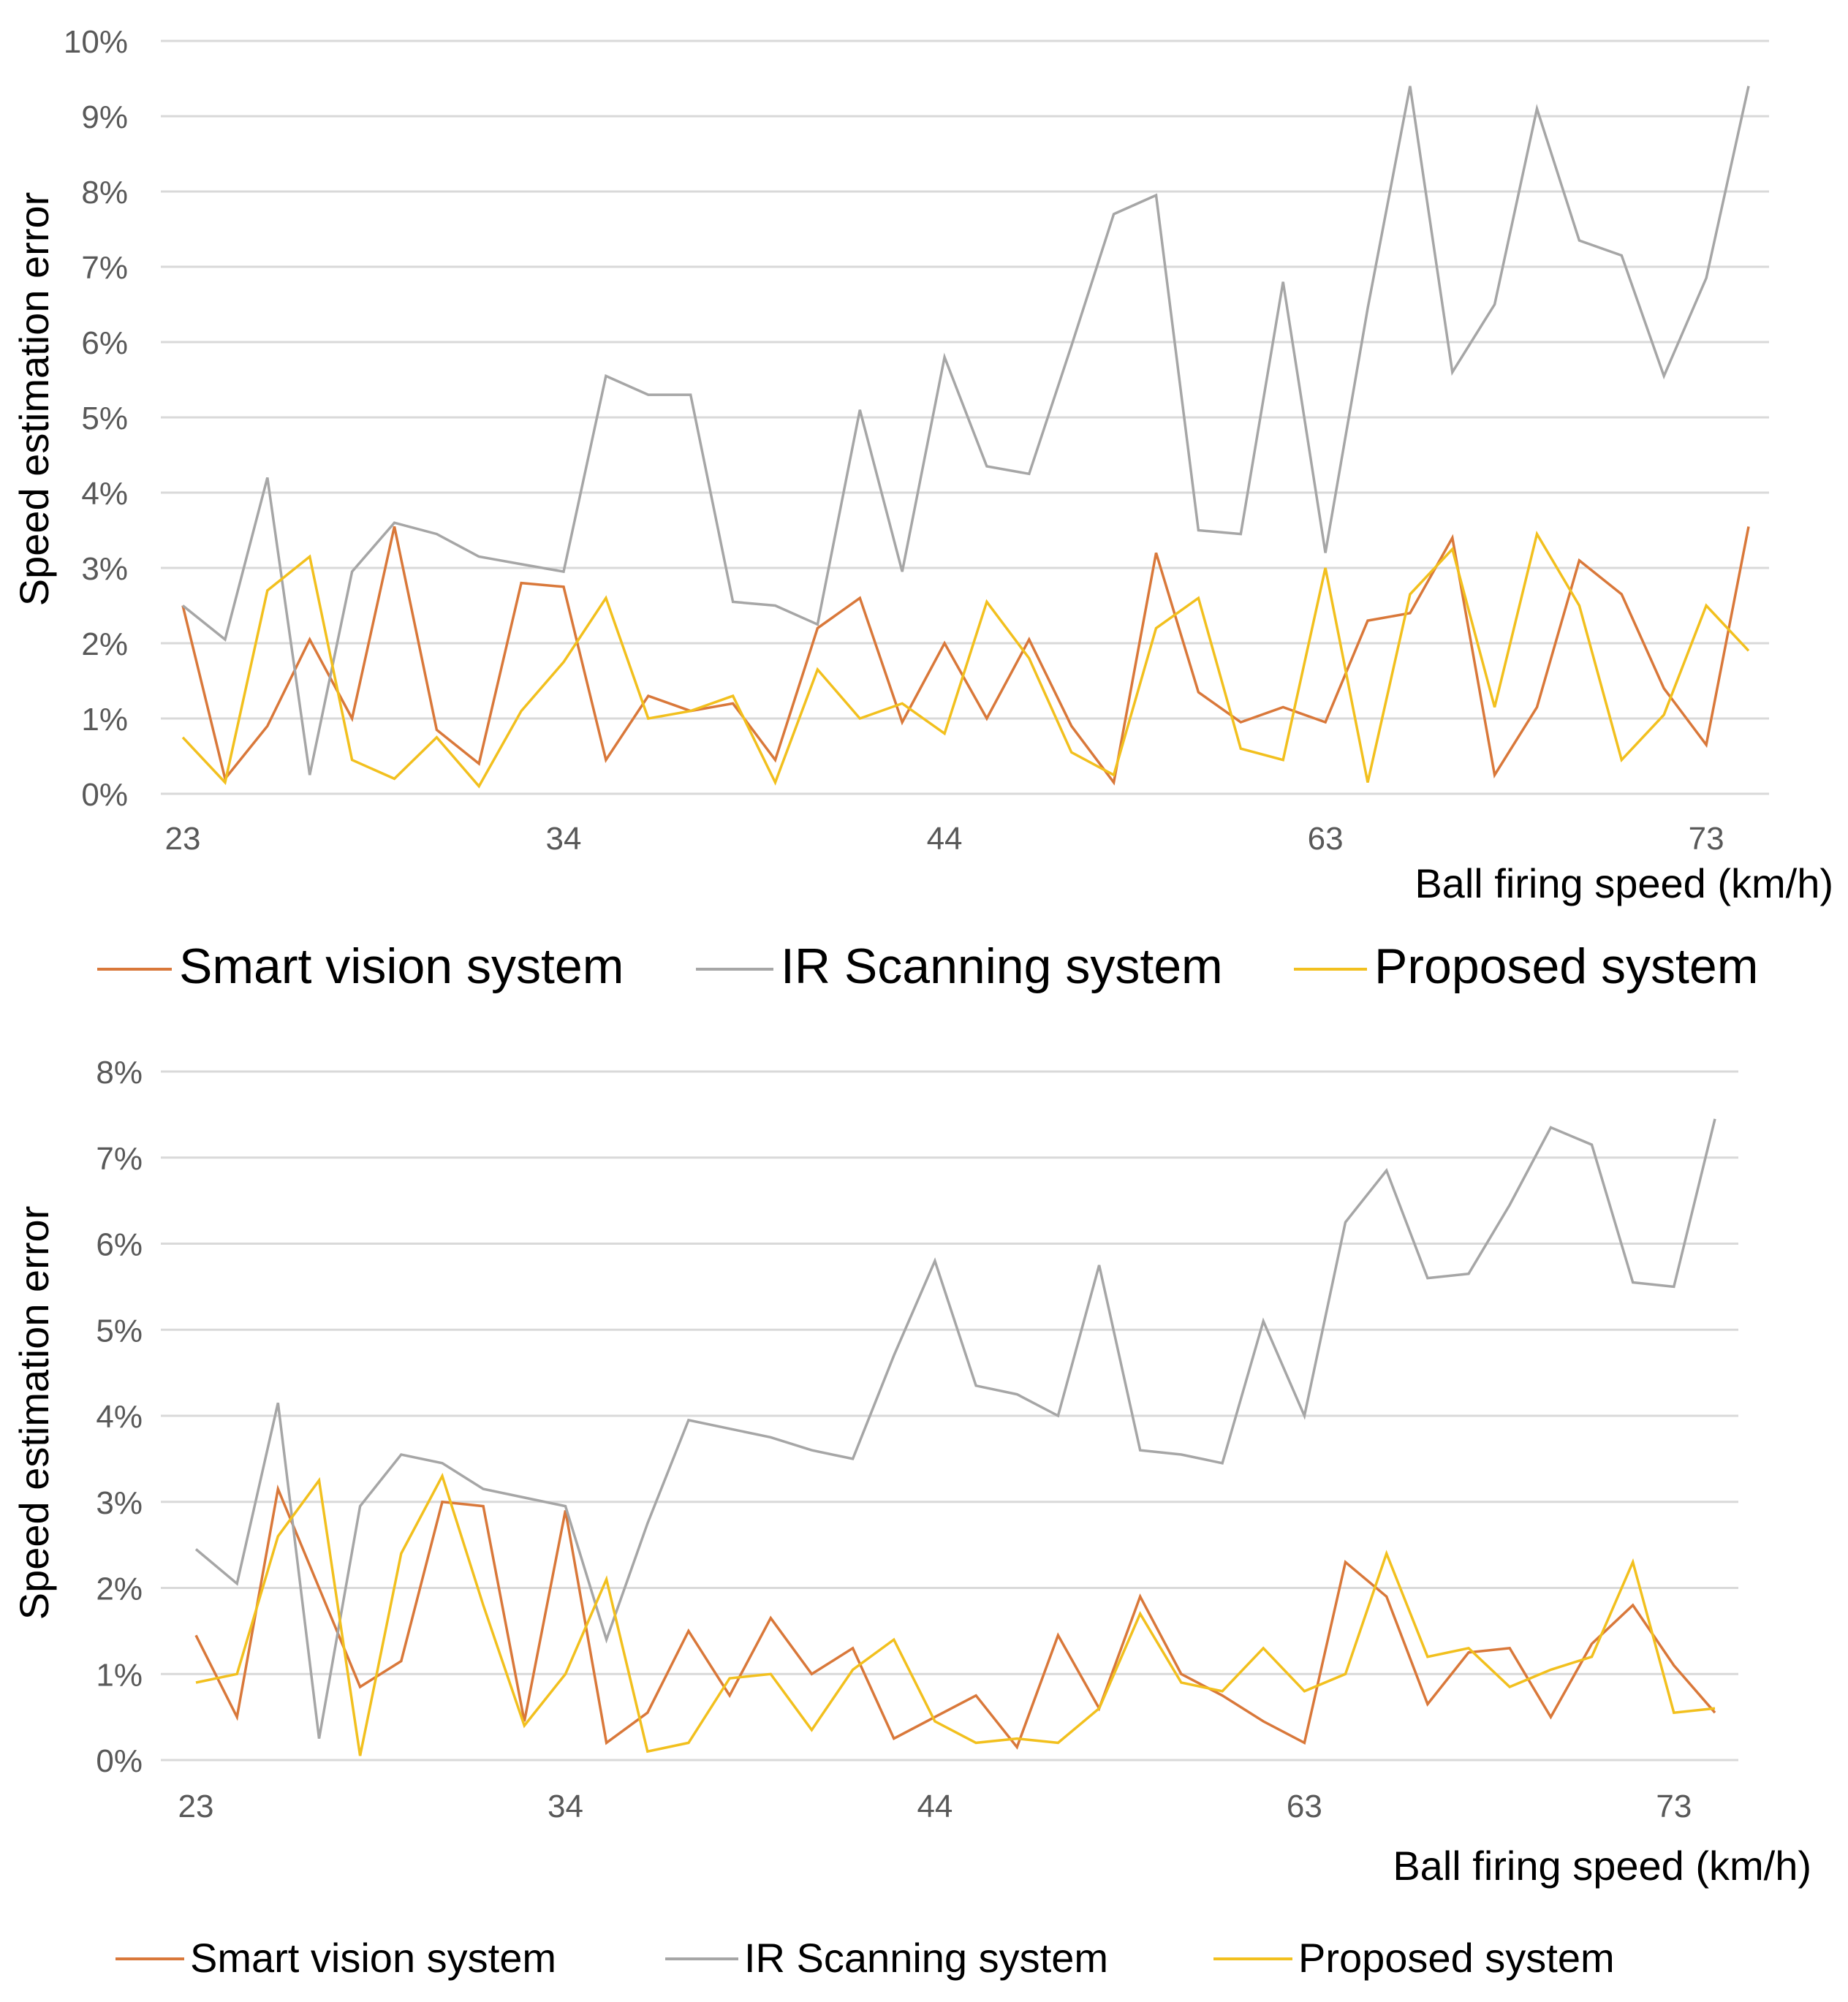 This screenshot has height=2002, width=1848. I want to click on y-tick-labels: 0% 1% 2% 3% 4% 5% 6% 7% 8% 9% 10%, so click(96, 418).